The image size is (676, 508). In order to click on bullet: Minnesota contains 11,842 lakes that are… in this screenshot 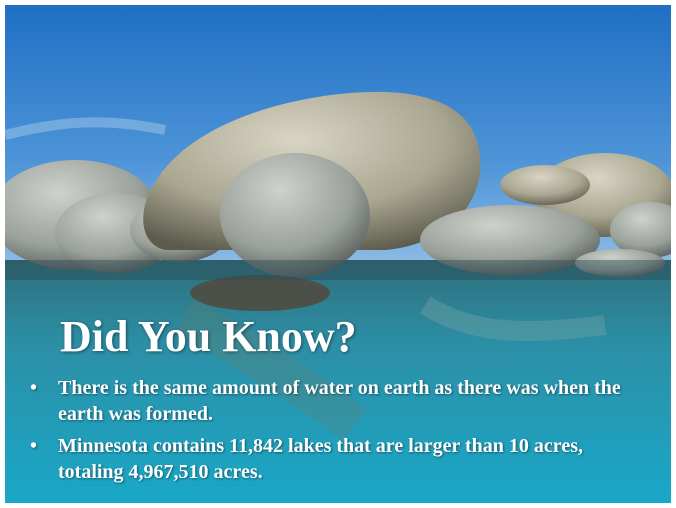, I will do `click(330, 459)`.